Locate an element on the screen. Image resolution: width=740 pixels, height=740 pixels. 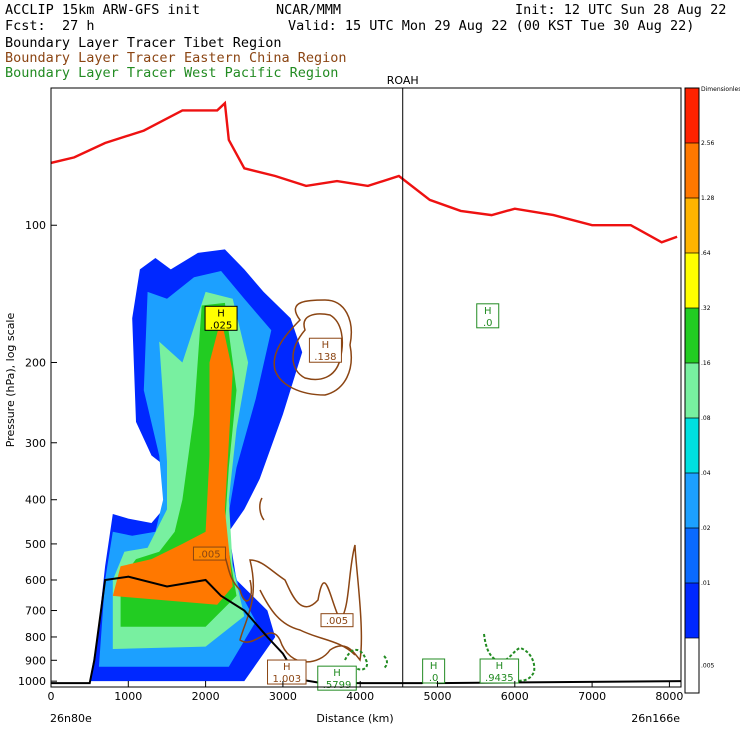
extremum-value: .025 is located at coordinates (221, 325).